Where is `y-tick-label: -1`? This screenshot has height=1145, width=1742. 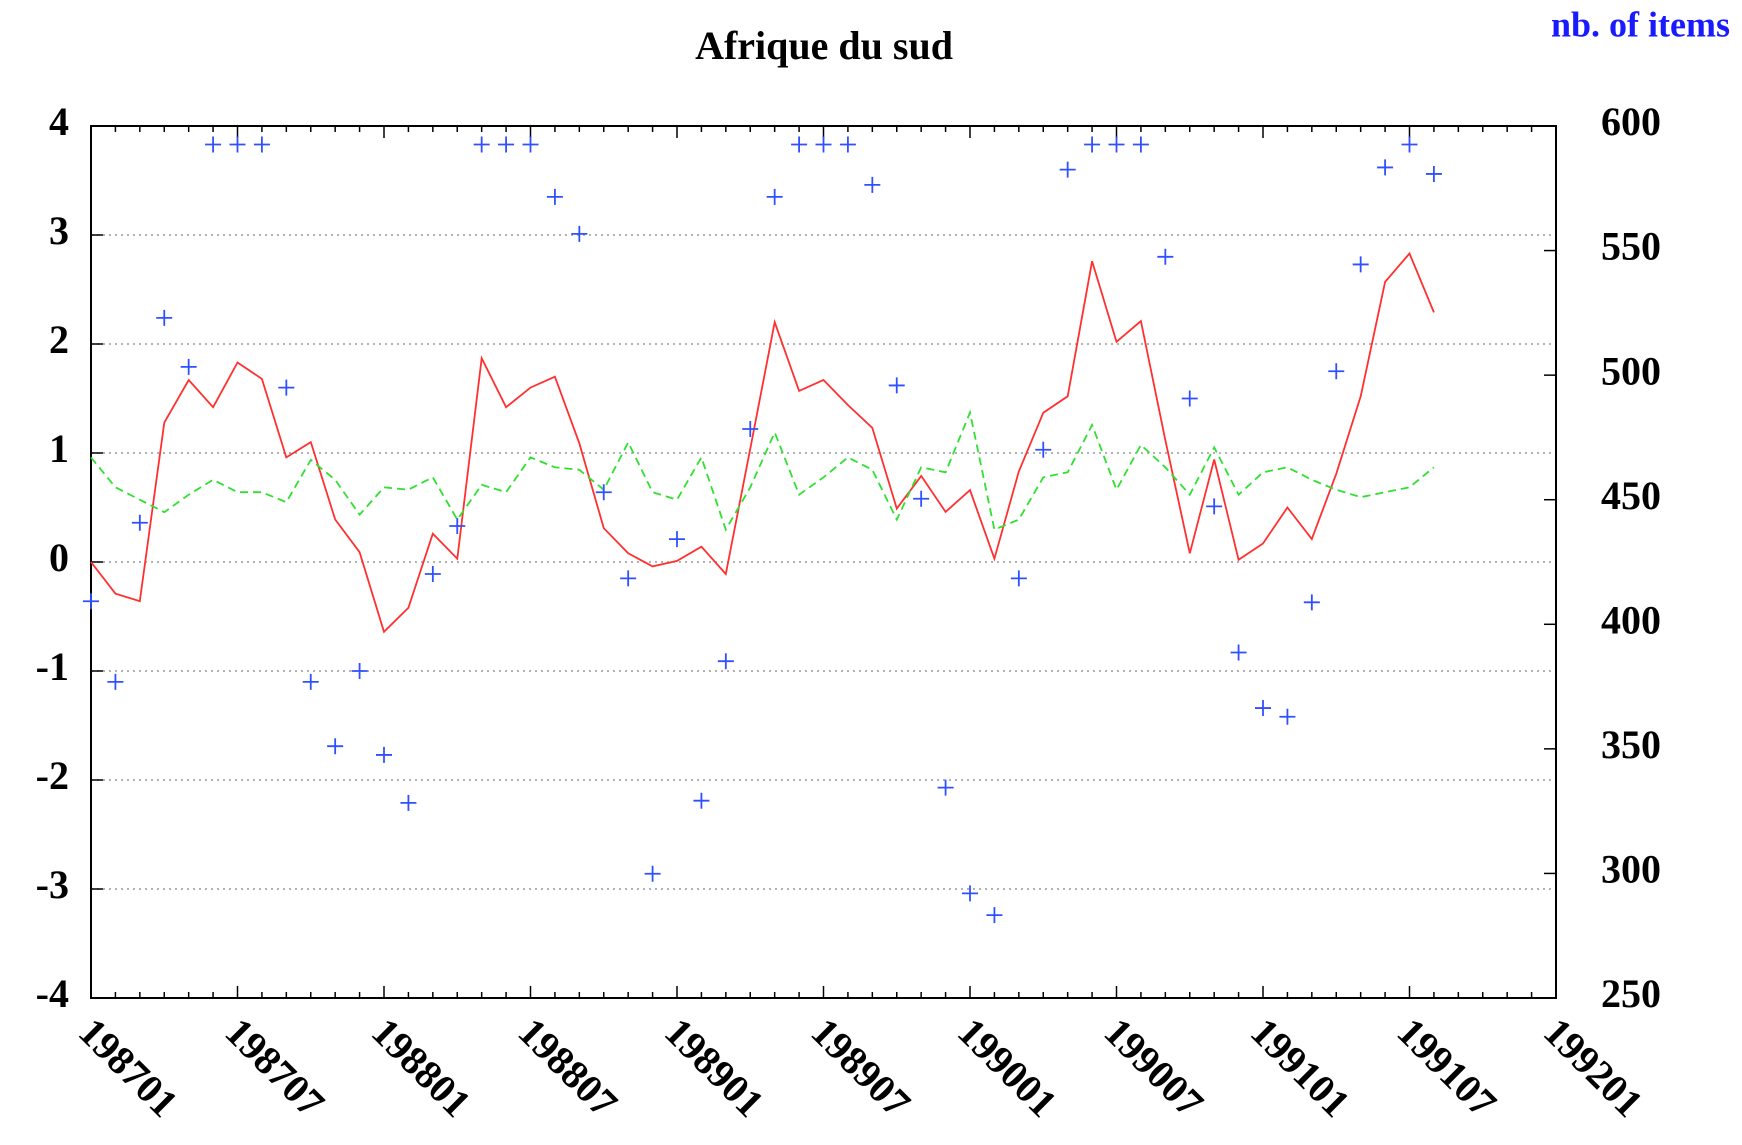
y-tick-label: -1 is located at coordinates (52, 666).